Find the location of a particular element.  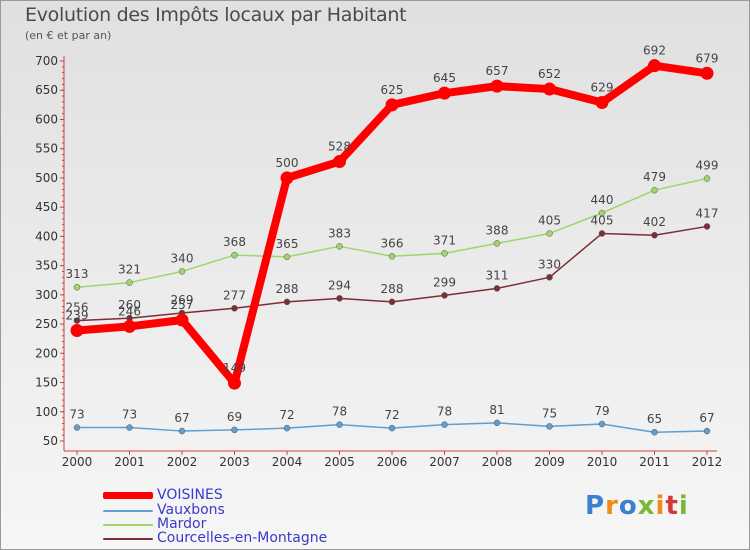

data-label-mardor: 321 is located at coordinates (129, 270).